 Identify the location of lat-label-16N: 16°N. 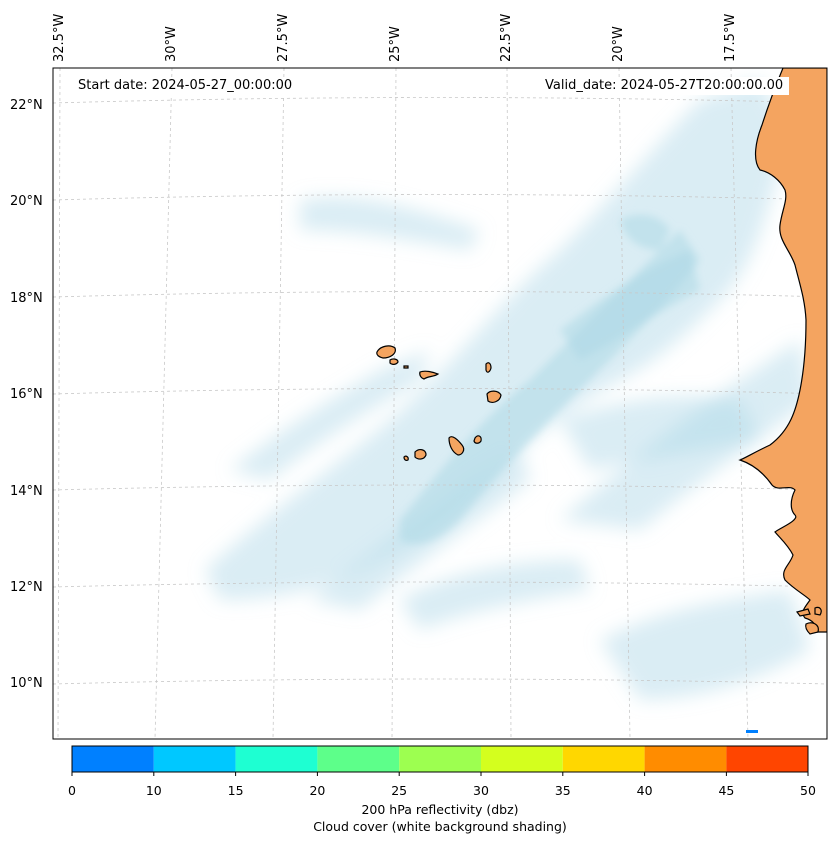
(26, 394).